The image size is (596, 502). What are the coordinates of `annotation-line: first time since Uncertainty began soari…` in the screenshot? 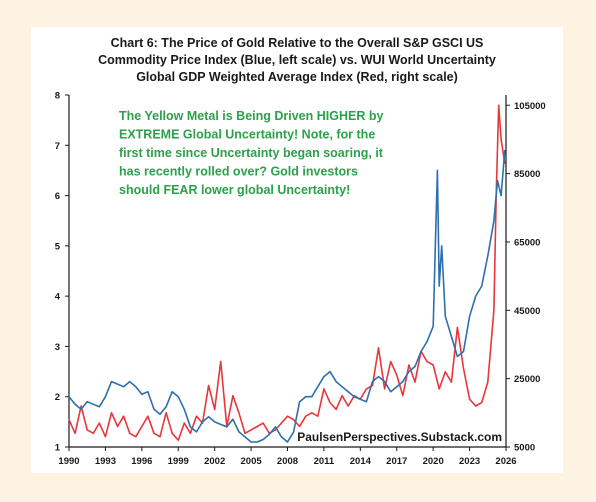 It's located at (251, 153).